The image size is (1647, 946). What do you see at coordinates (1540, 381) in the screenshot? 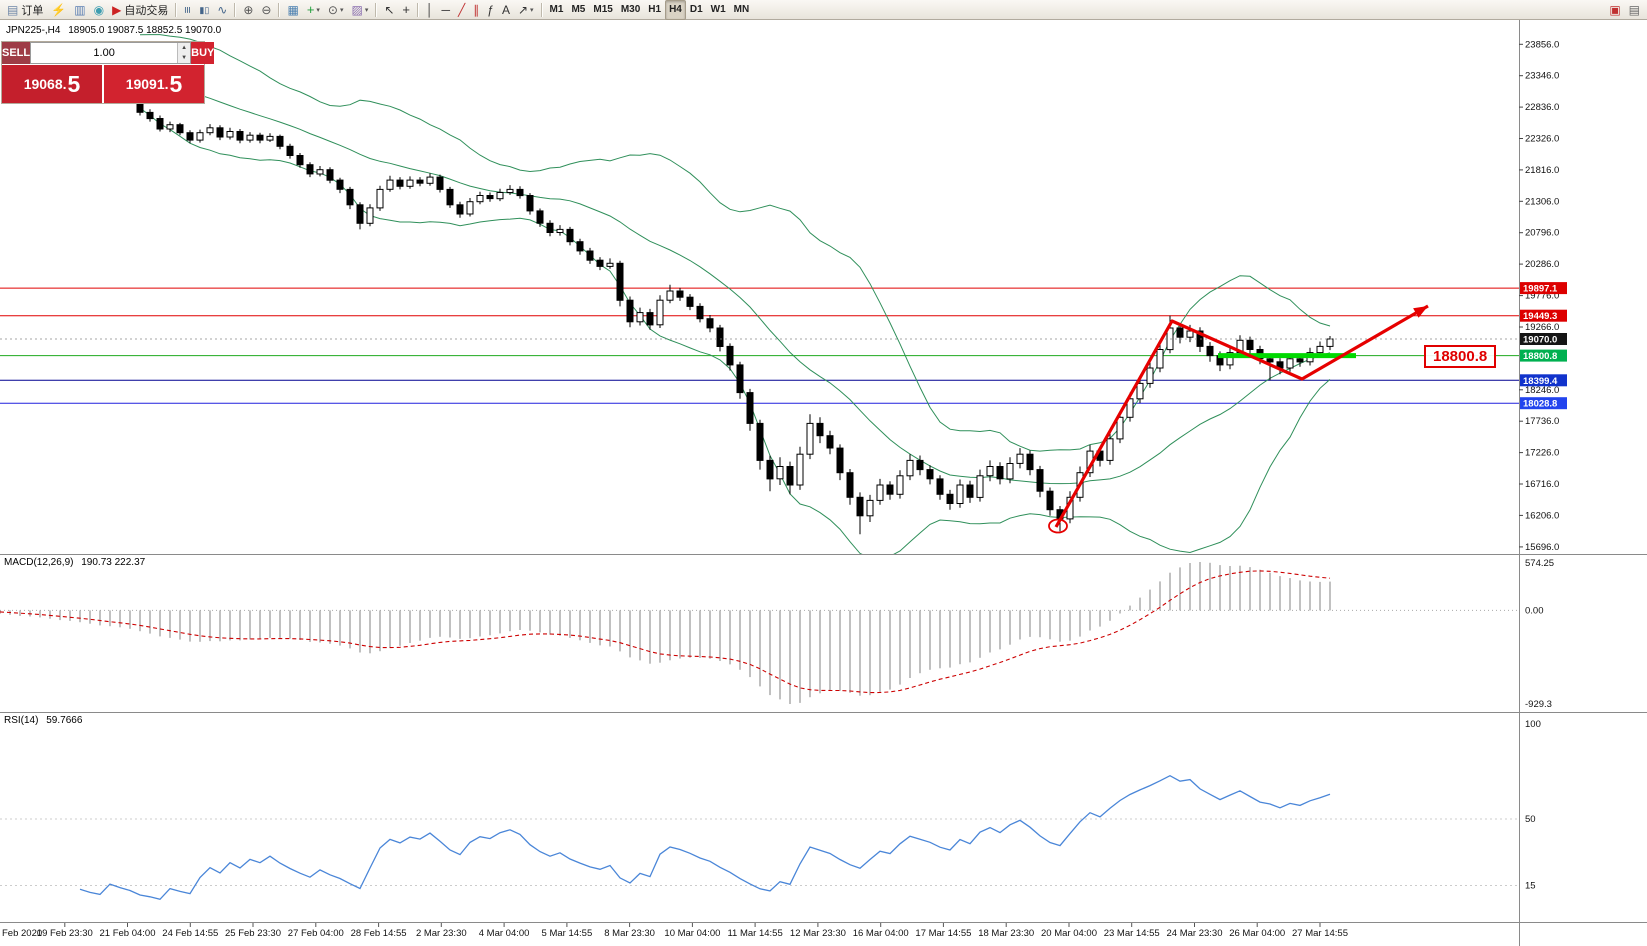
I see `price-badge-label: 18399.4` at bounding box center [1540, 381].